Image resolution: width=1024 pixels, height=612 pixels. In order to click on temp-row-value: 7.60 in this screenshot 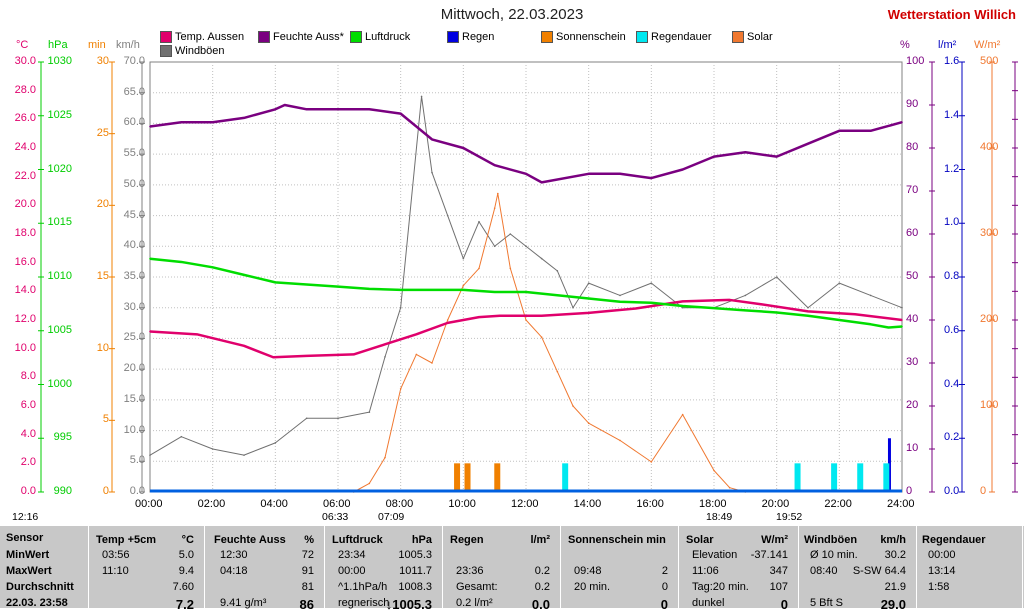, I will do `click(183, 587)`.